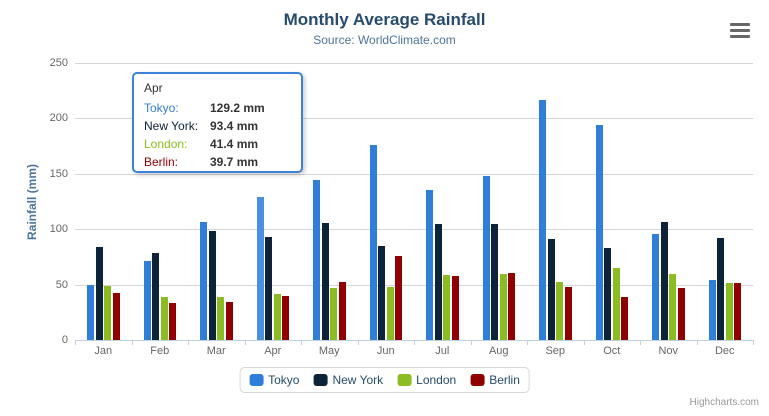 The image size is (769, 416). Describe the element at coordinates (398, 298) in the screenshot. I see `bar-berlin-jun` at that location.